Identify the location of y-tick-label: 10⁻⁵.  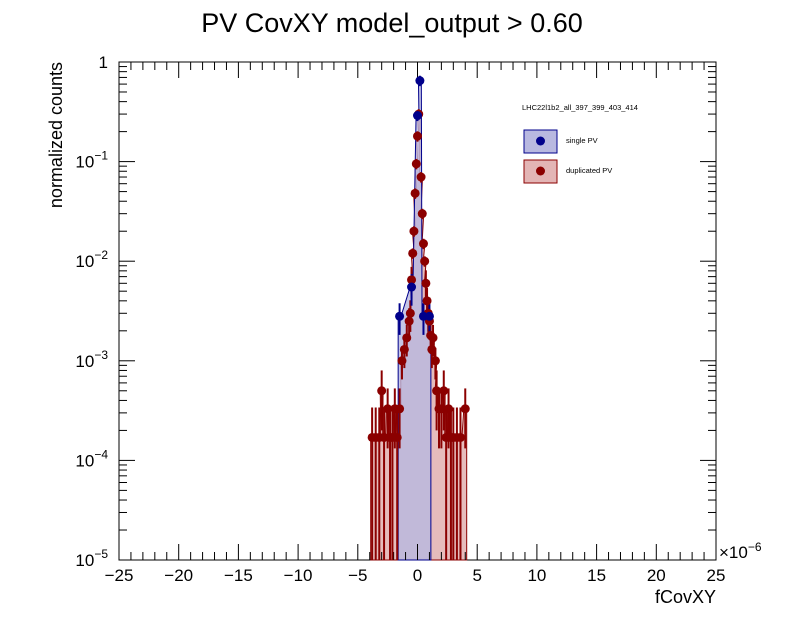
(91, 558).